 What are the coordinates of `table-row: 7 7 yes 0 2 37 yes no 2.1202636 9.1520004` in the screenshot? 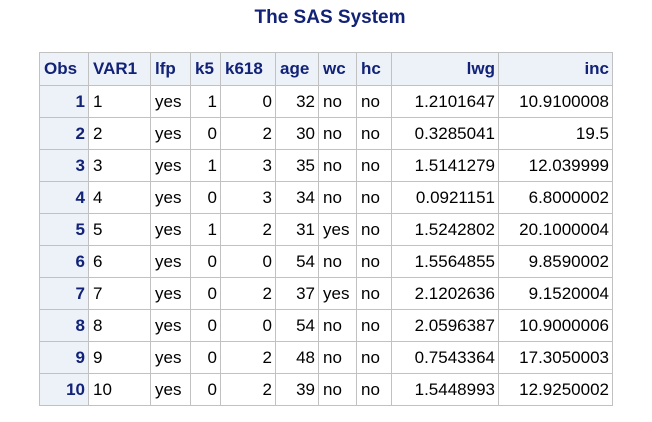 It's located at (326, 293).